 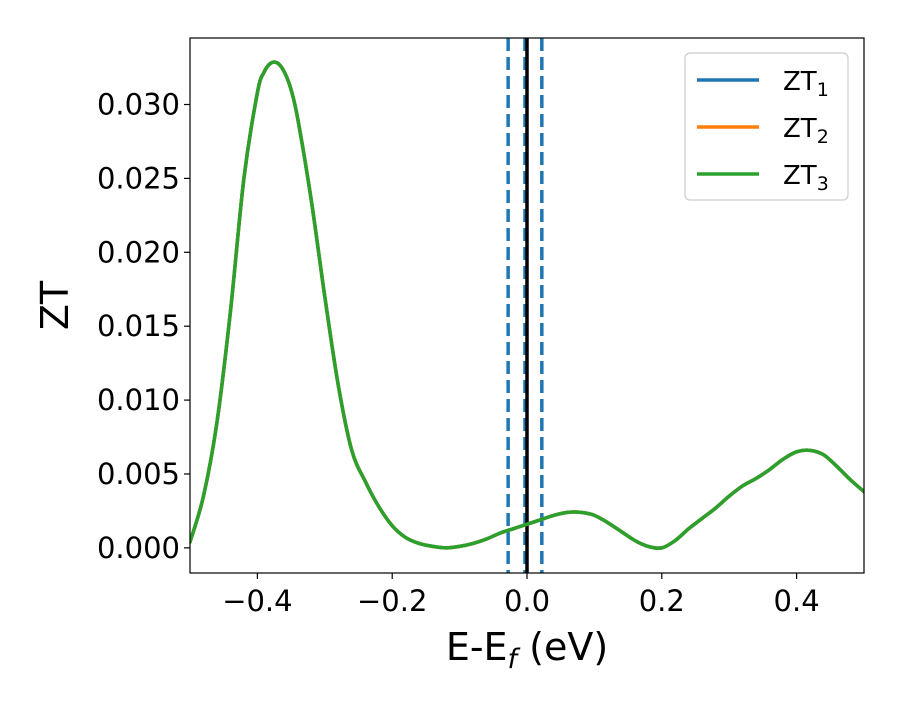 I want to click on legend-label-3: ZT3, so click(x=806, y=178).